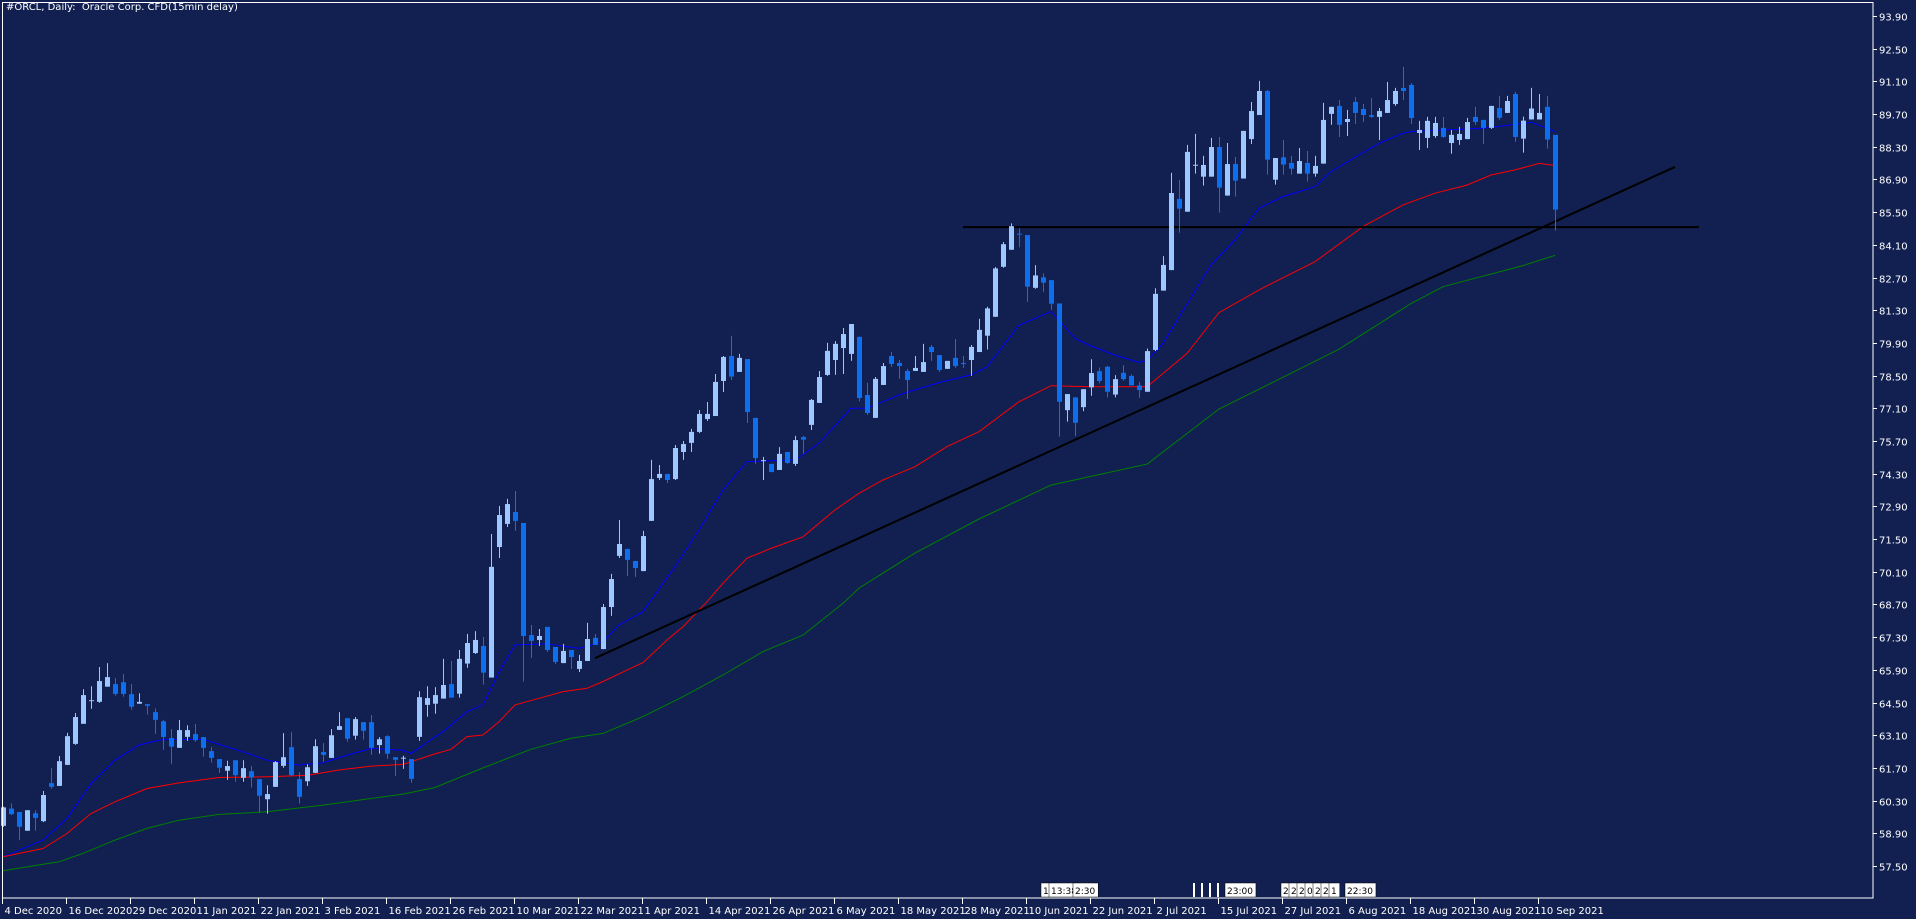  What do you see at coordinates (1240, 892) in the screenshot?
I see `event-marker-label: 23:00` at bounding box center [1240, 892].